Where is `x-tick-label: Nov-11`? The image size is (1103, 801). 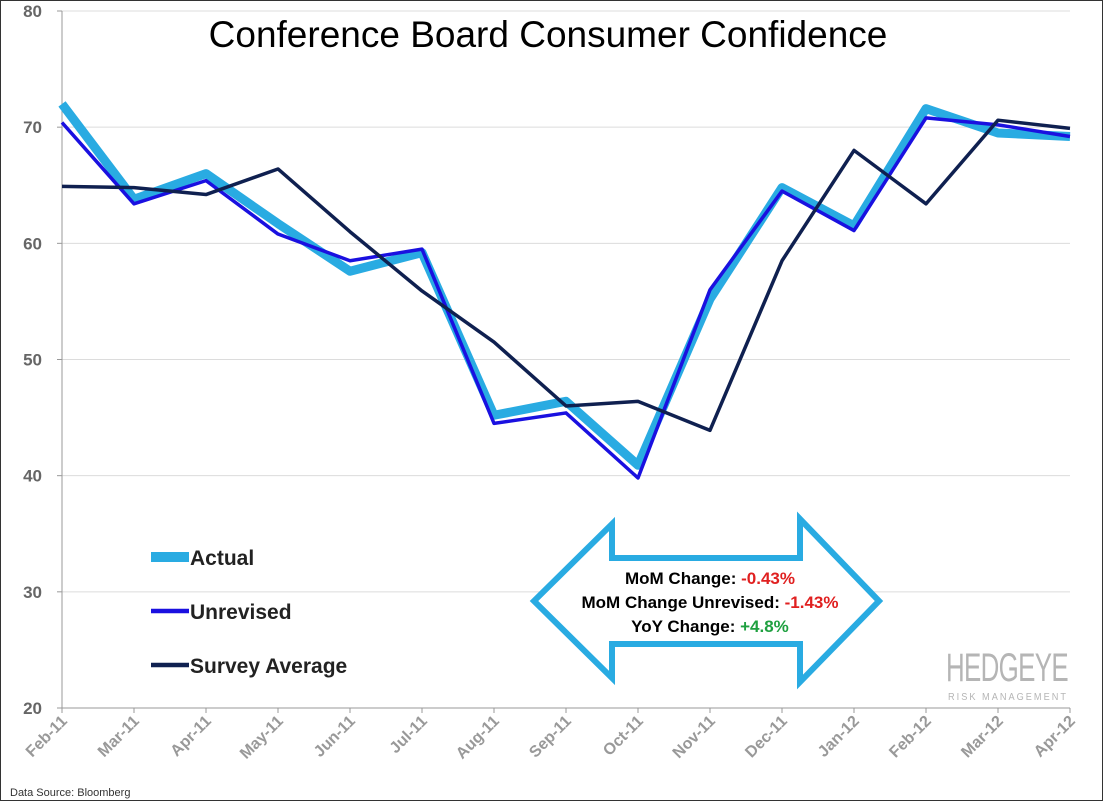 x-tick-label: Nov-11 is located at coordinates (694, 737).